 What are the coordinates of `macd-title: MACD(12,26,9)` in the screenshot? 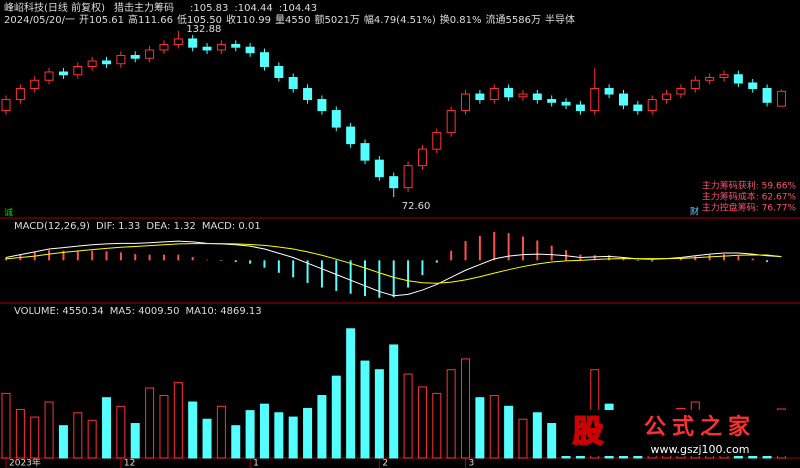 It's located at (52, 226).